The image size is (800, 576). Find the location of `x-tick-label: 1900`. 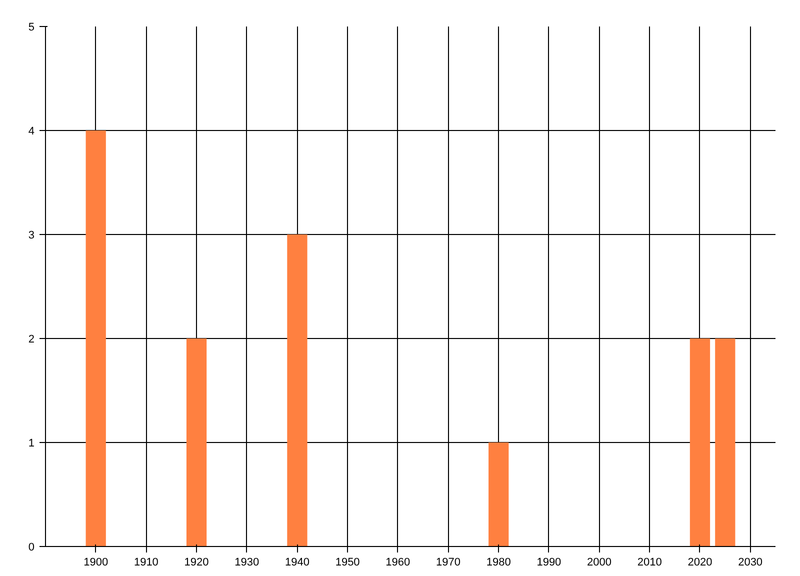

x-tick-label: 1900 is located at coordinates (96, 562).